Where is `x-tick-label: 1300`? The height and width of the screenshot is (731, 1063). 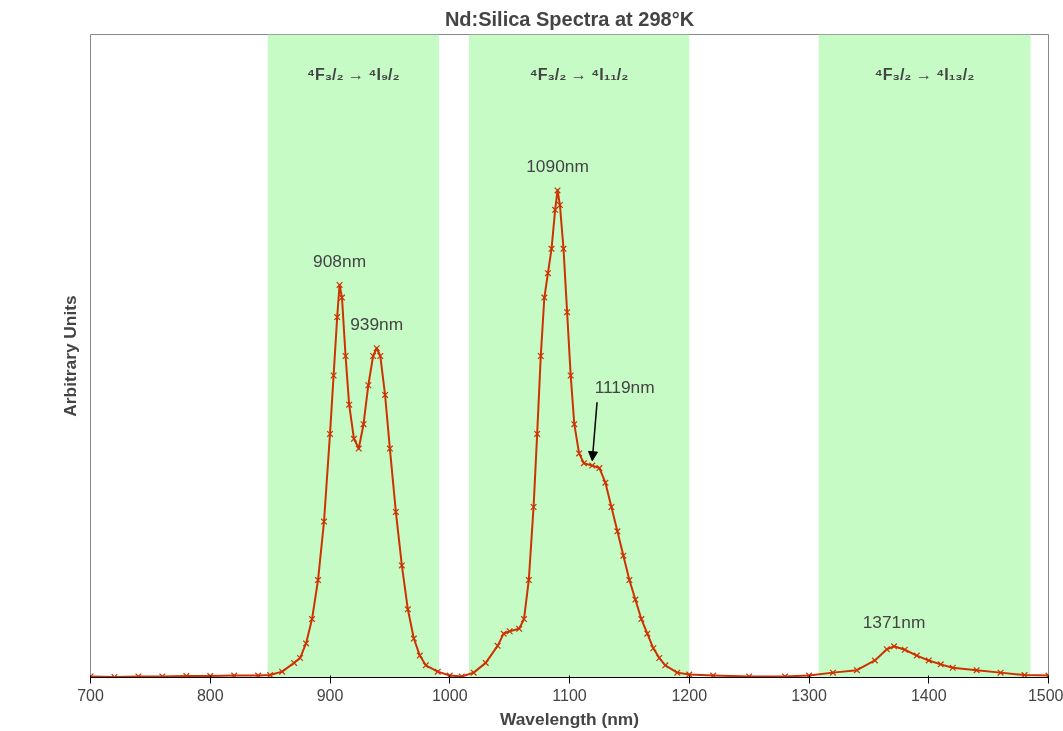 x-tick-label: 1300 is located at coordinates (809, 695).